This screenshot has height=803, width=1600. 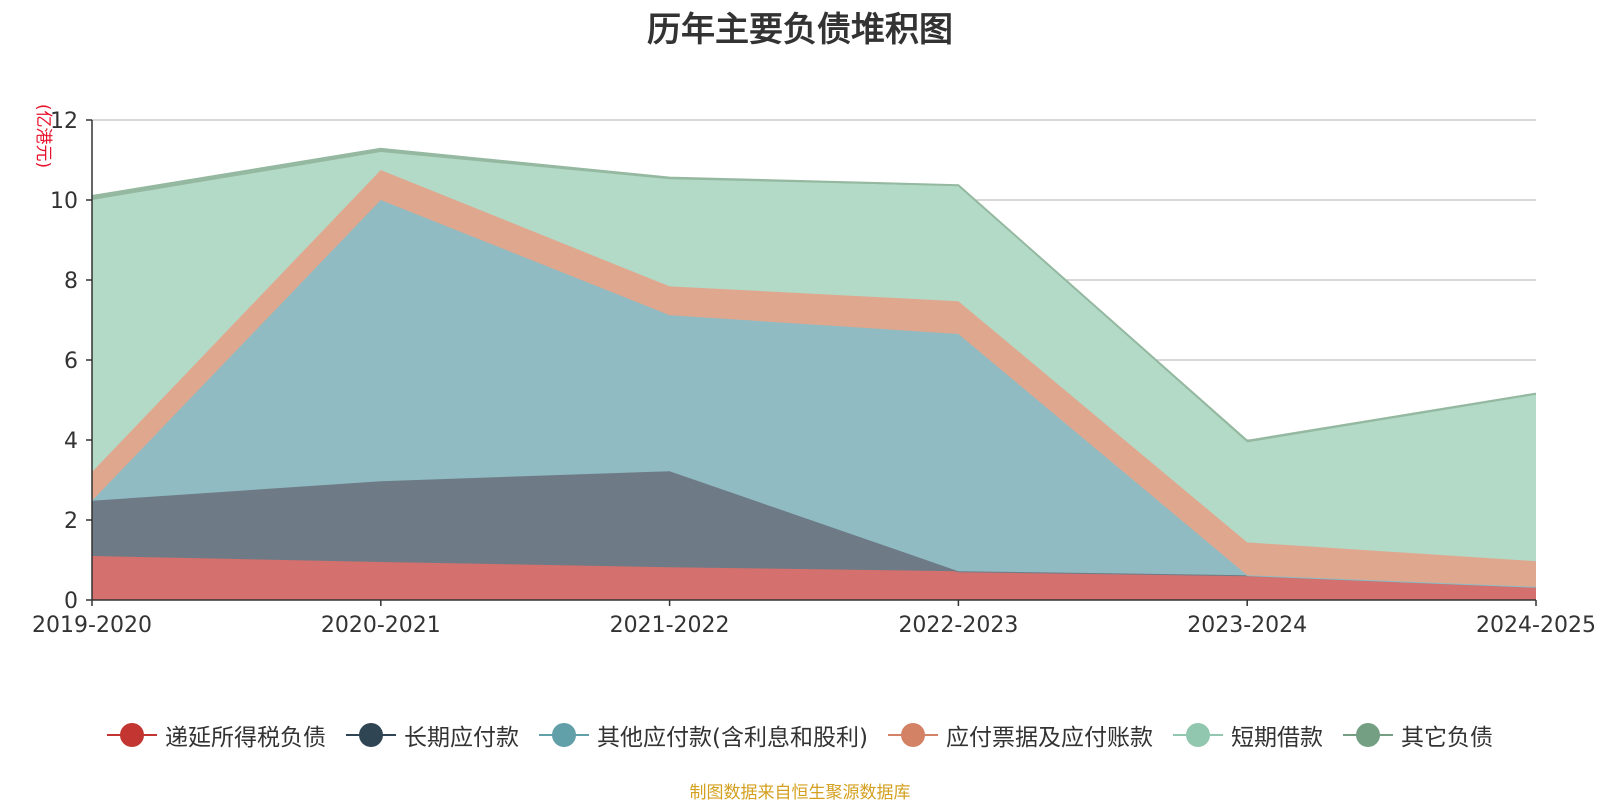 What do you see at coordinates (71, 601) in the screenshot?
I see `y-tick-label: 0` at bounding box center [71, 601].